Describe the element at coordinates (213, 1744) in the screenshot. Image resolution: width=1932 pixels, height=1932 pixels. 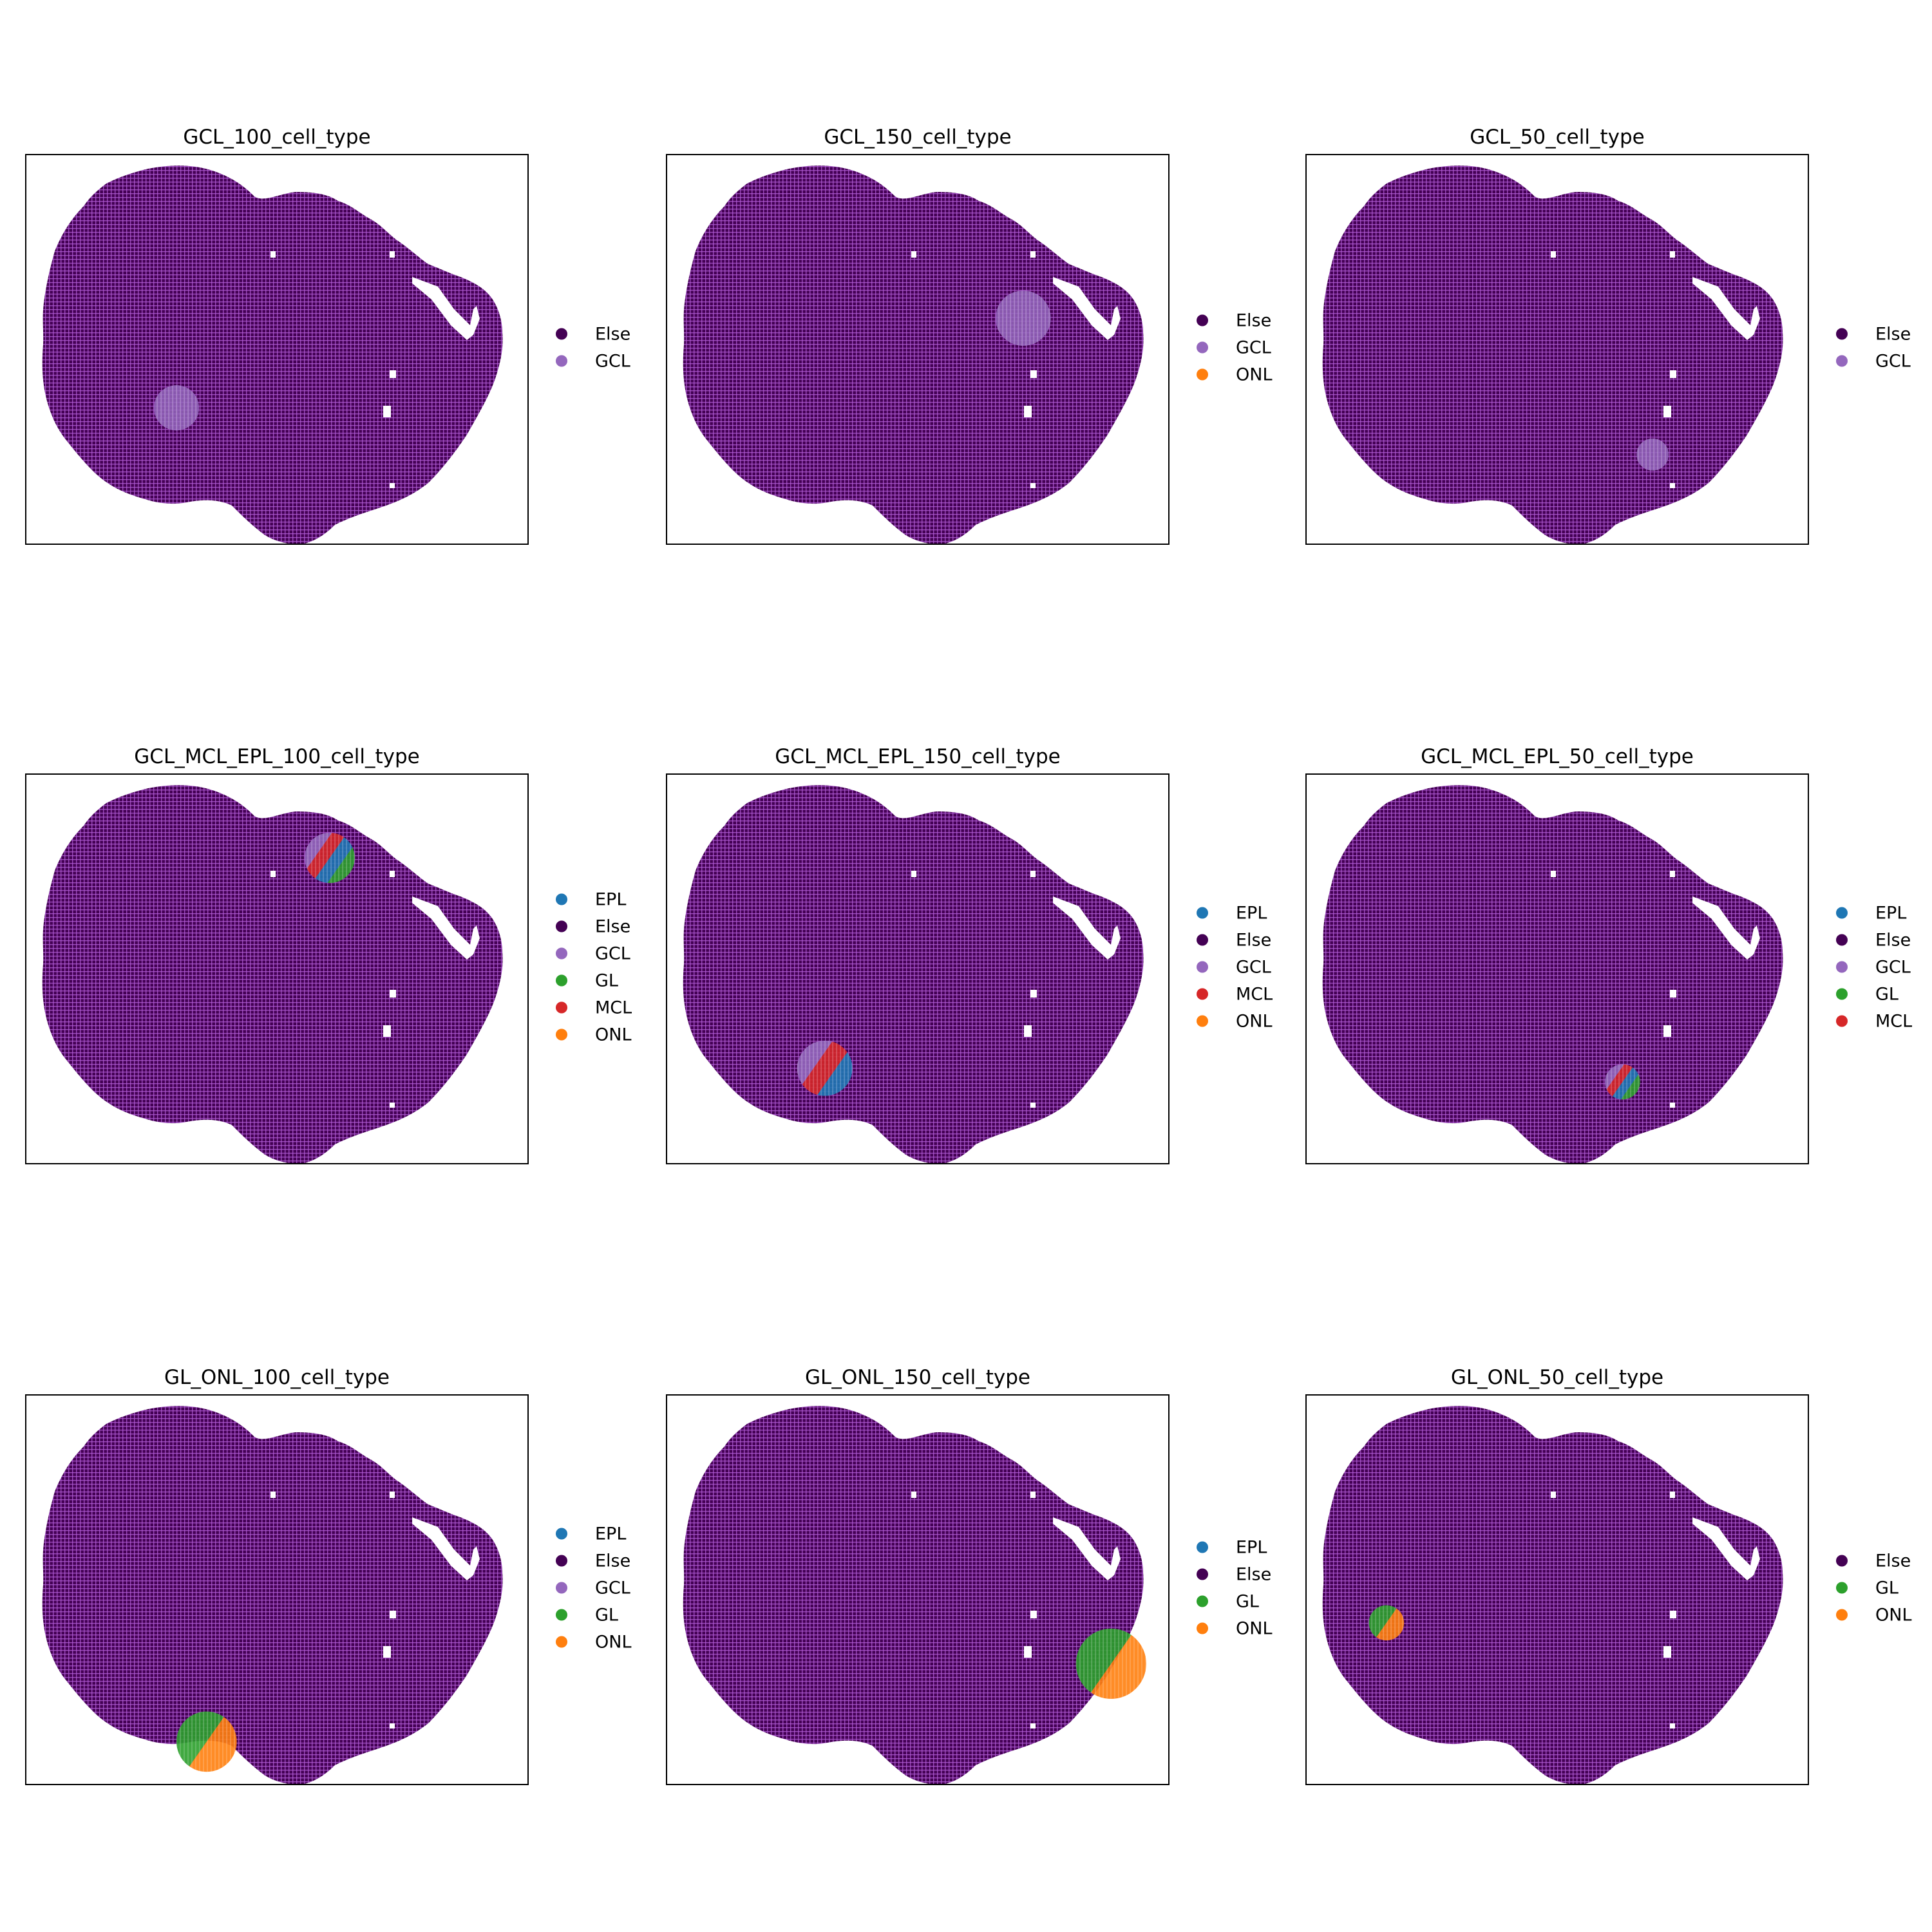
I see `region-onl` at that location.